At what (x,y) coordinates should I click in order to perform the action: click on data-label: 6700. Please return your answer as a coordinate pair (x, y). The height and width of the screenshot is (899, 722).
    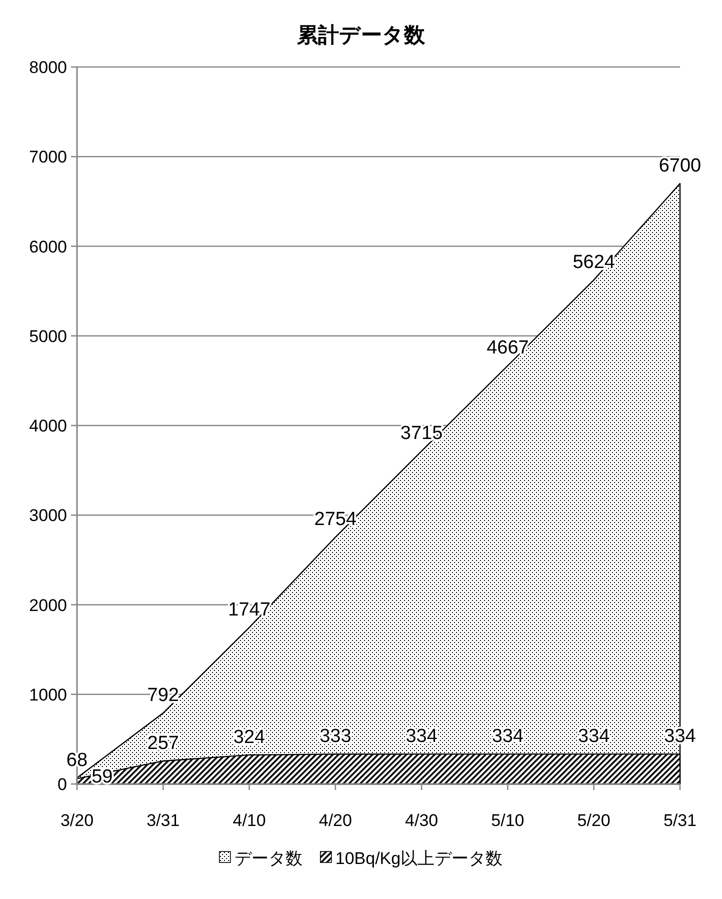
    Looking at the image, I should click on (680, 166).